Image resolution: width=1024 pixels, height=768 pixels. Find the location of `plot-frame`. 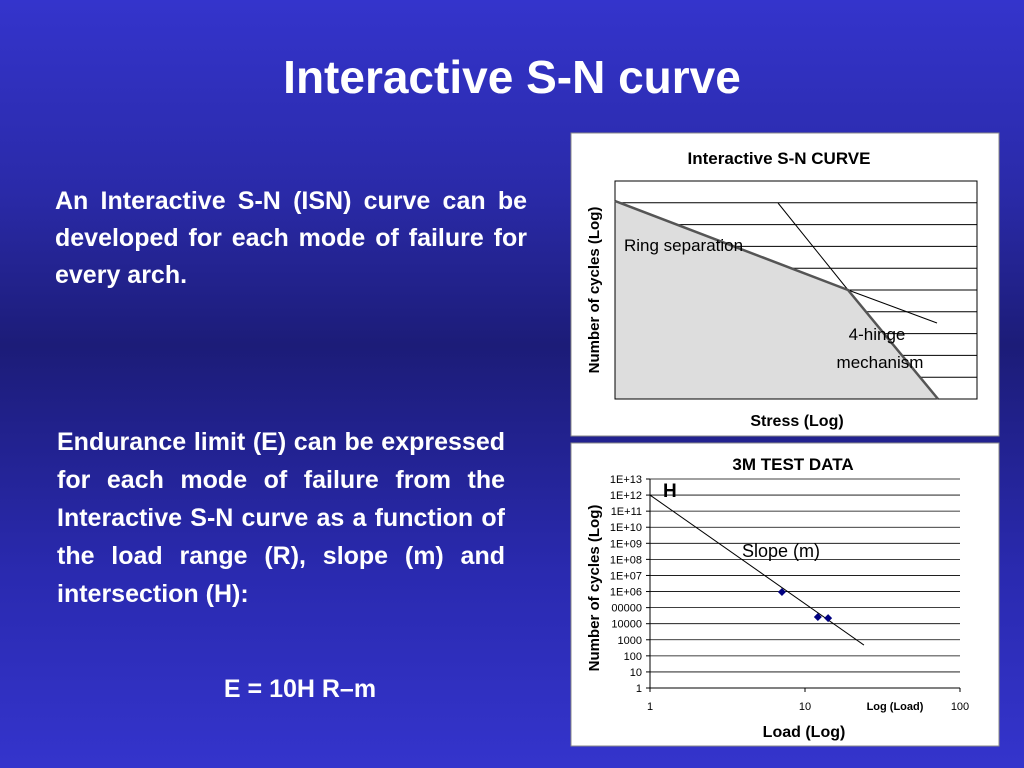

plot-frame is located at coordinates (796, 290).